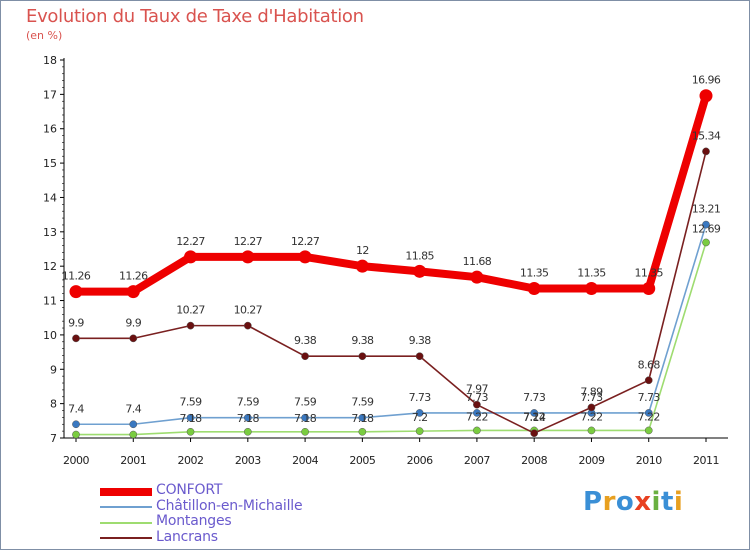  I want to click on x-tick-label: 2002, so click(191, 460).